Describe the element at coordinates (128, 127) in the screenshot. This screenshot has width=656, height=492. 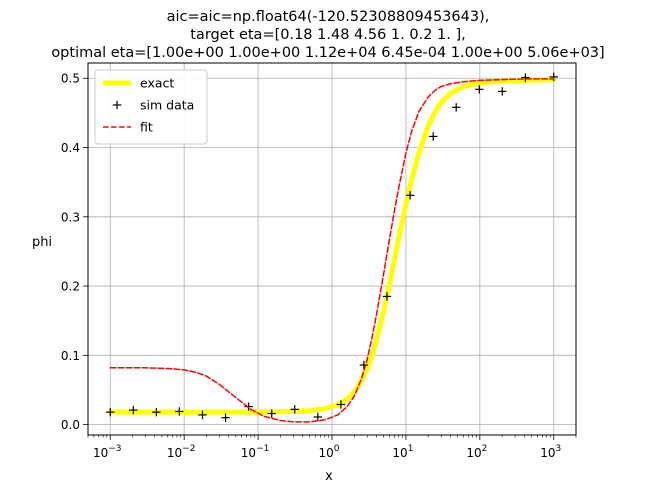
I see `legend-item: fit` at that location.